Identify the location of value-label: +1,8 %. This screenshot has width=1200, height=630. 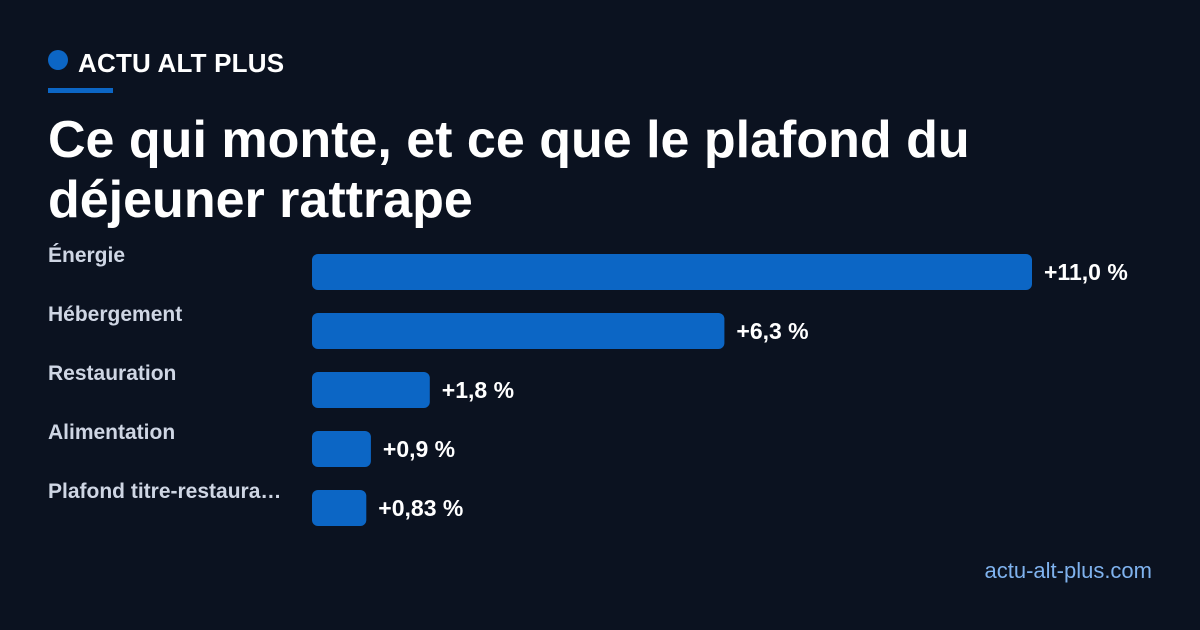
(478, 390).